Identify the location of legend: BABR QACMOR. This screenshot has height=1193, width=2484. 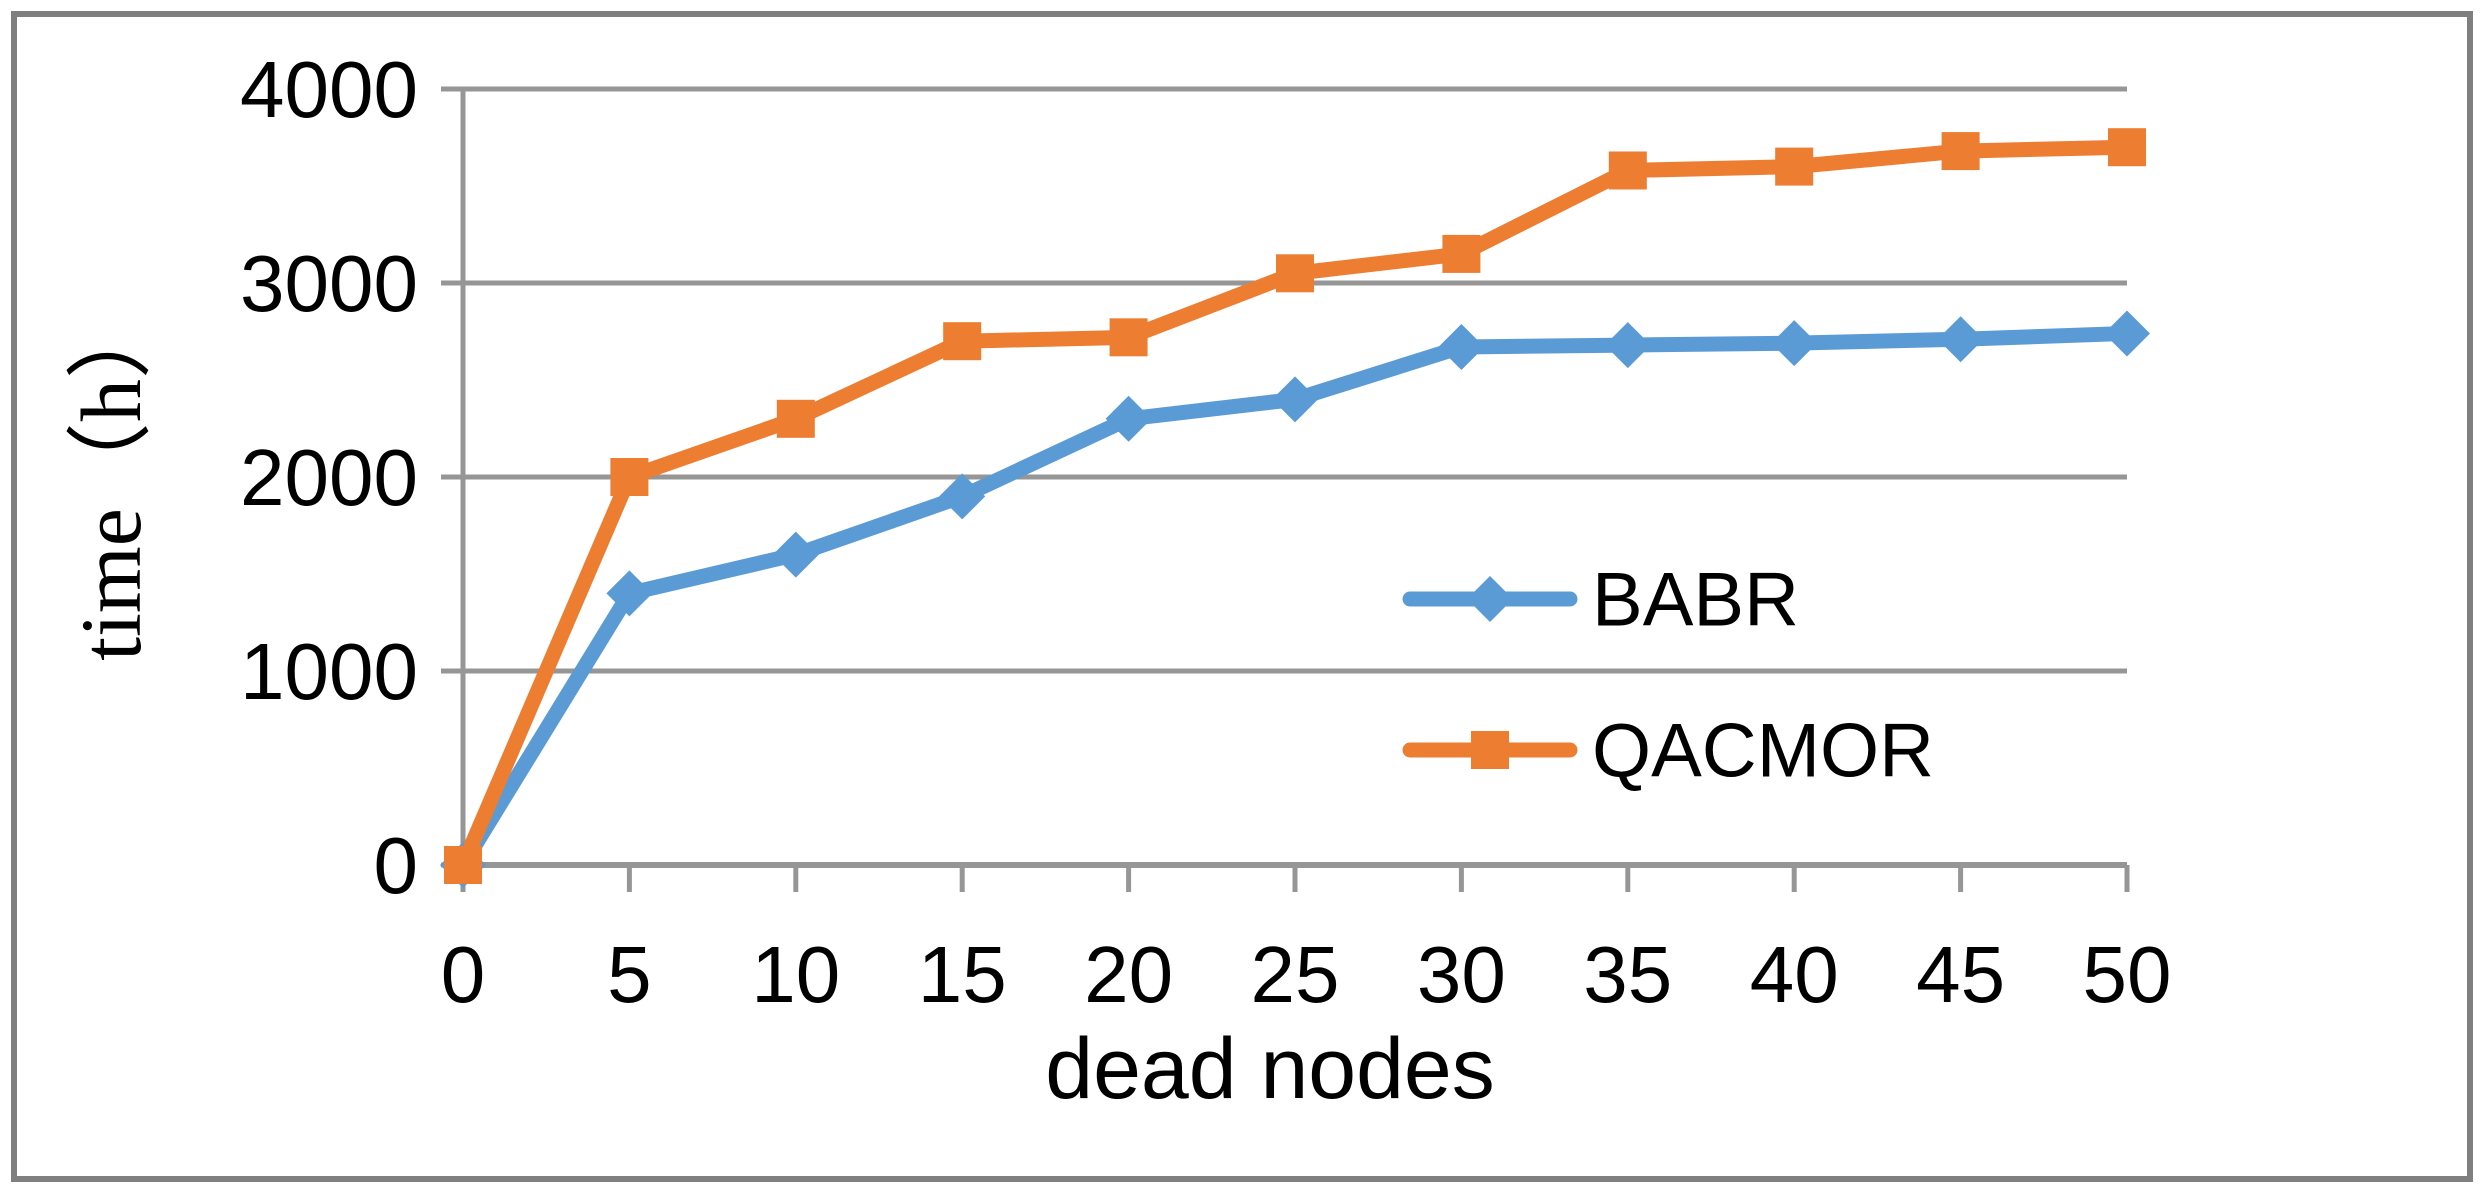
(1668, 676).